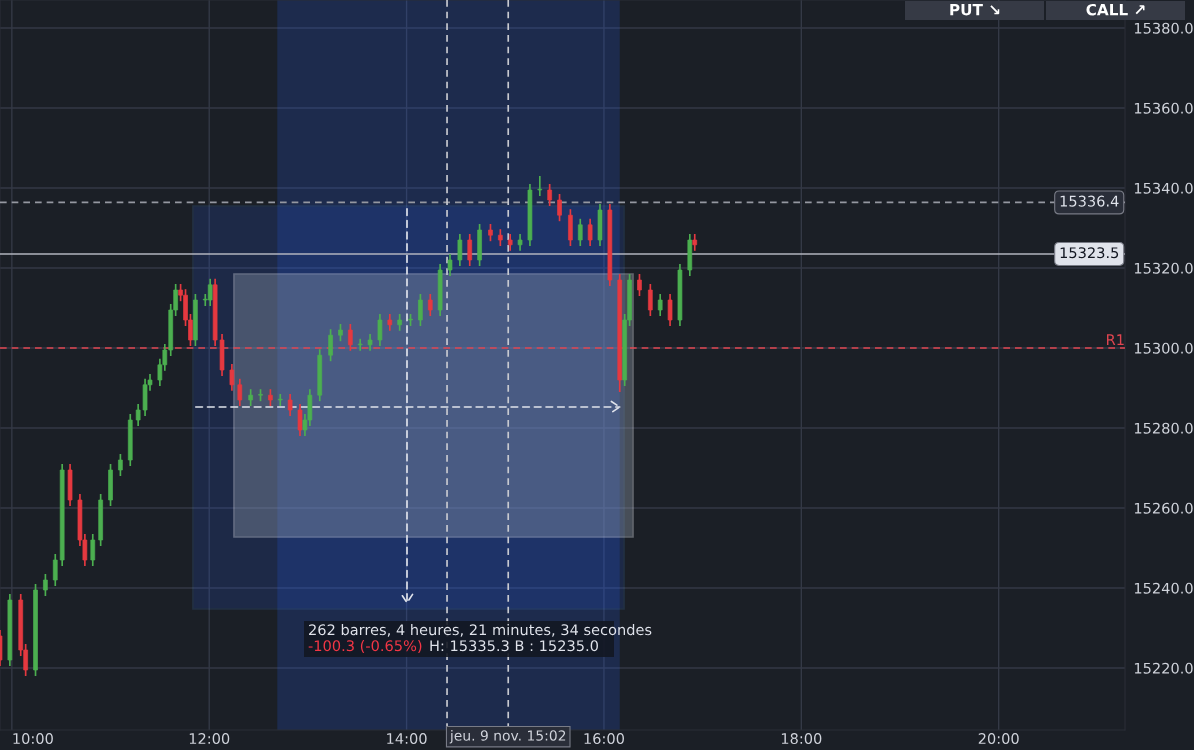  I want to click on y-tick-label: 15300.0, so click(1163, 348).